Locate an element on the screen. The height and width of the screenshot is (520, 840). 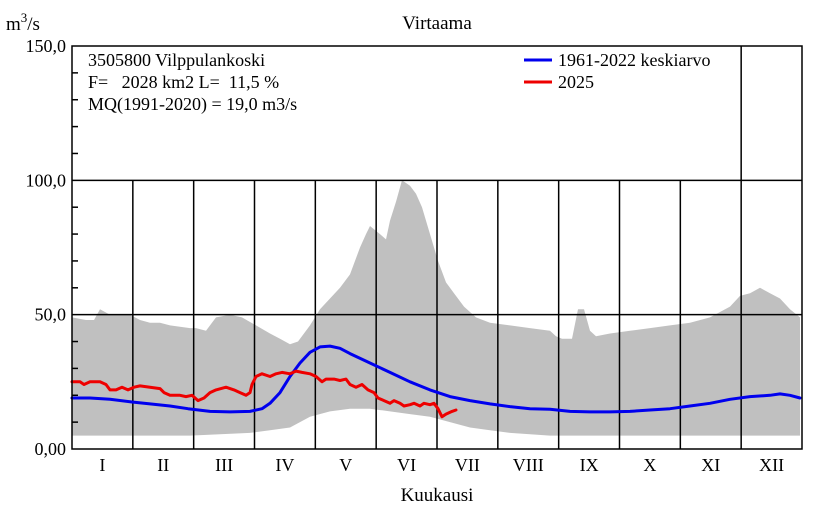
y-axis-label: m3/s is located at coordinates (23, 22).